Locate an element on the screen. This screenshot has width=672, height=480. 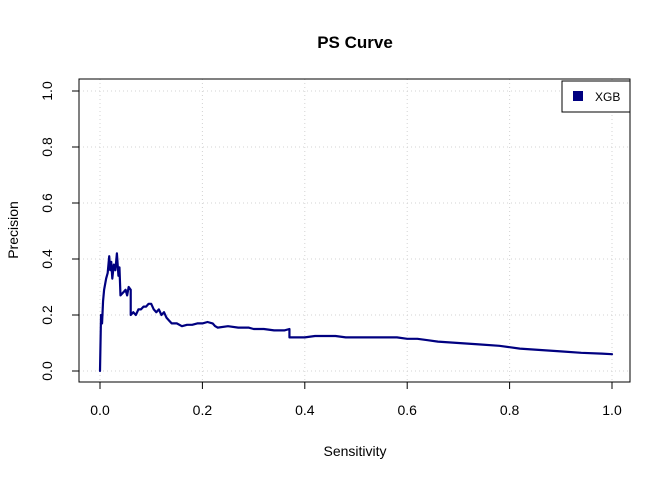
x-tick-label: 0.6 is located at coordinates (407, 410).